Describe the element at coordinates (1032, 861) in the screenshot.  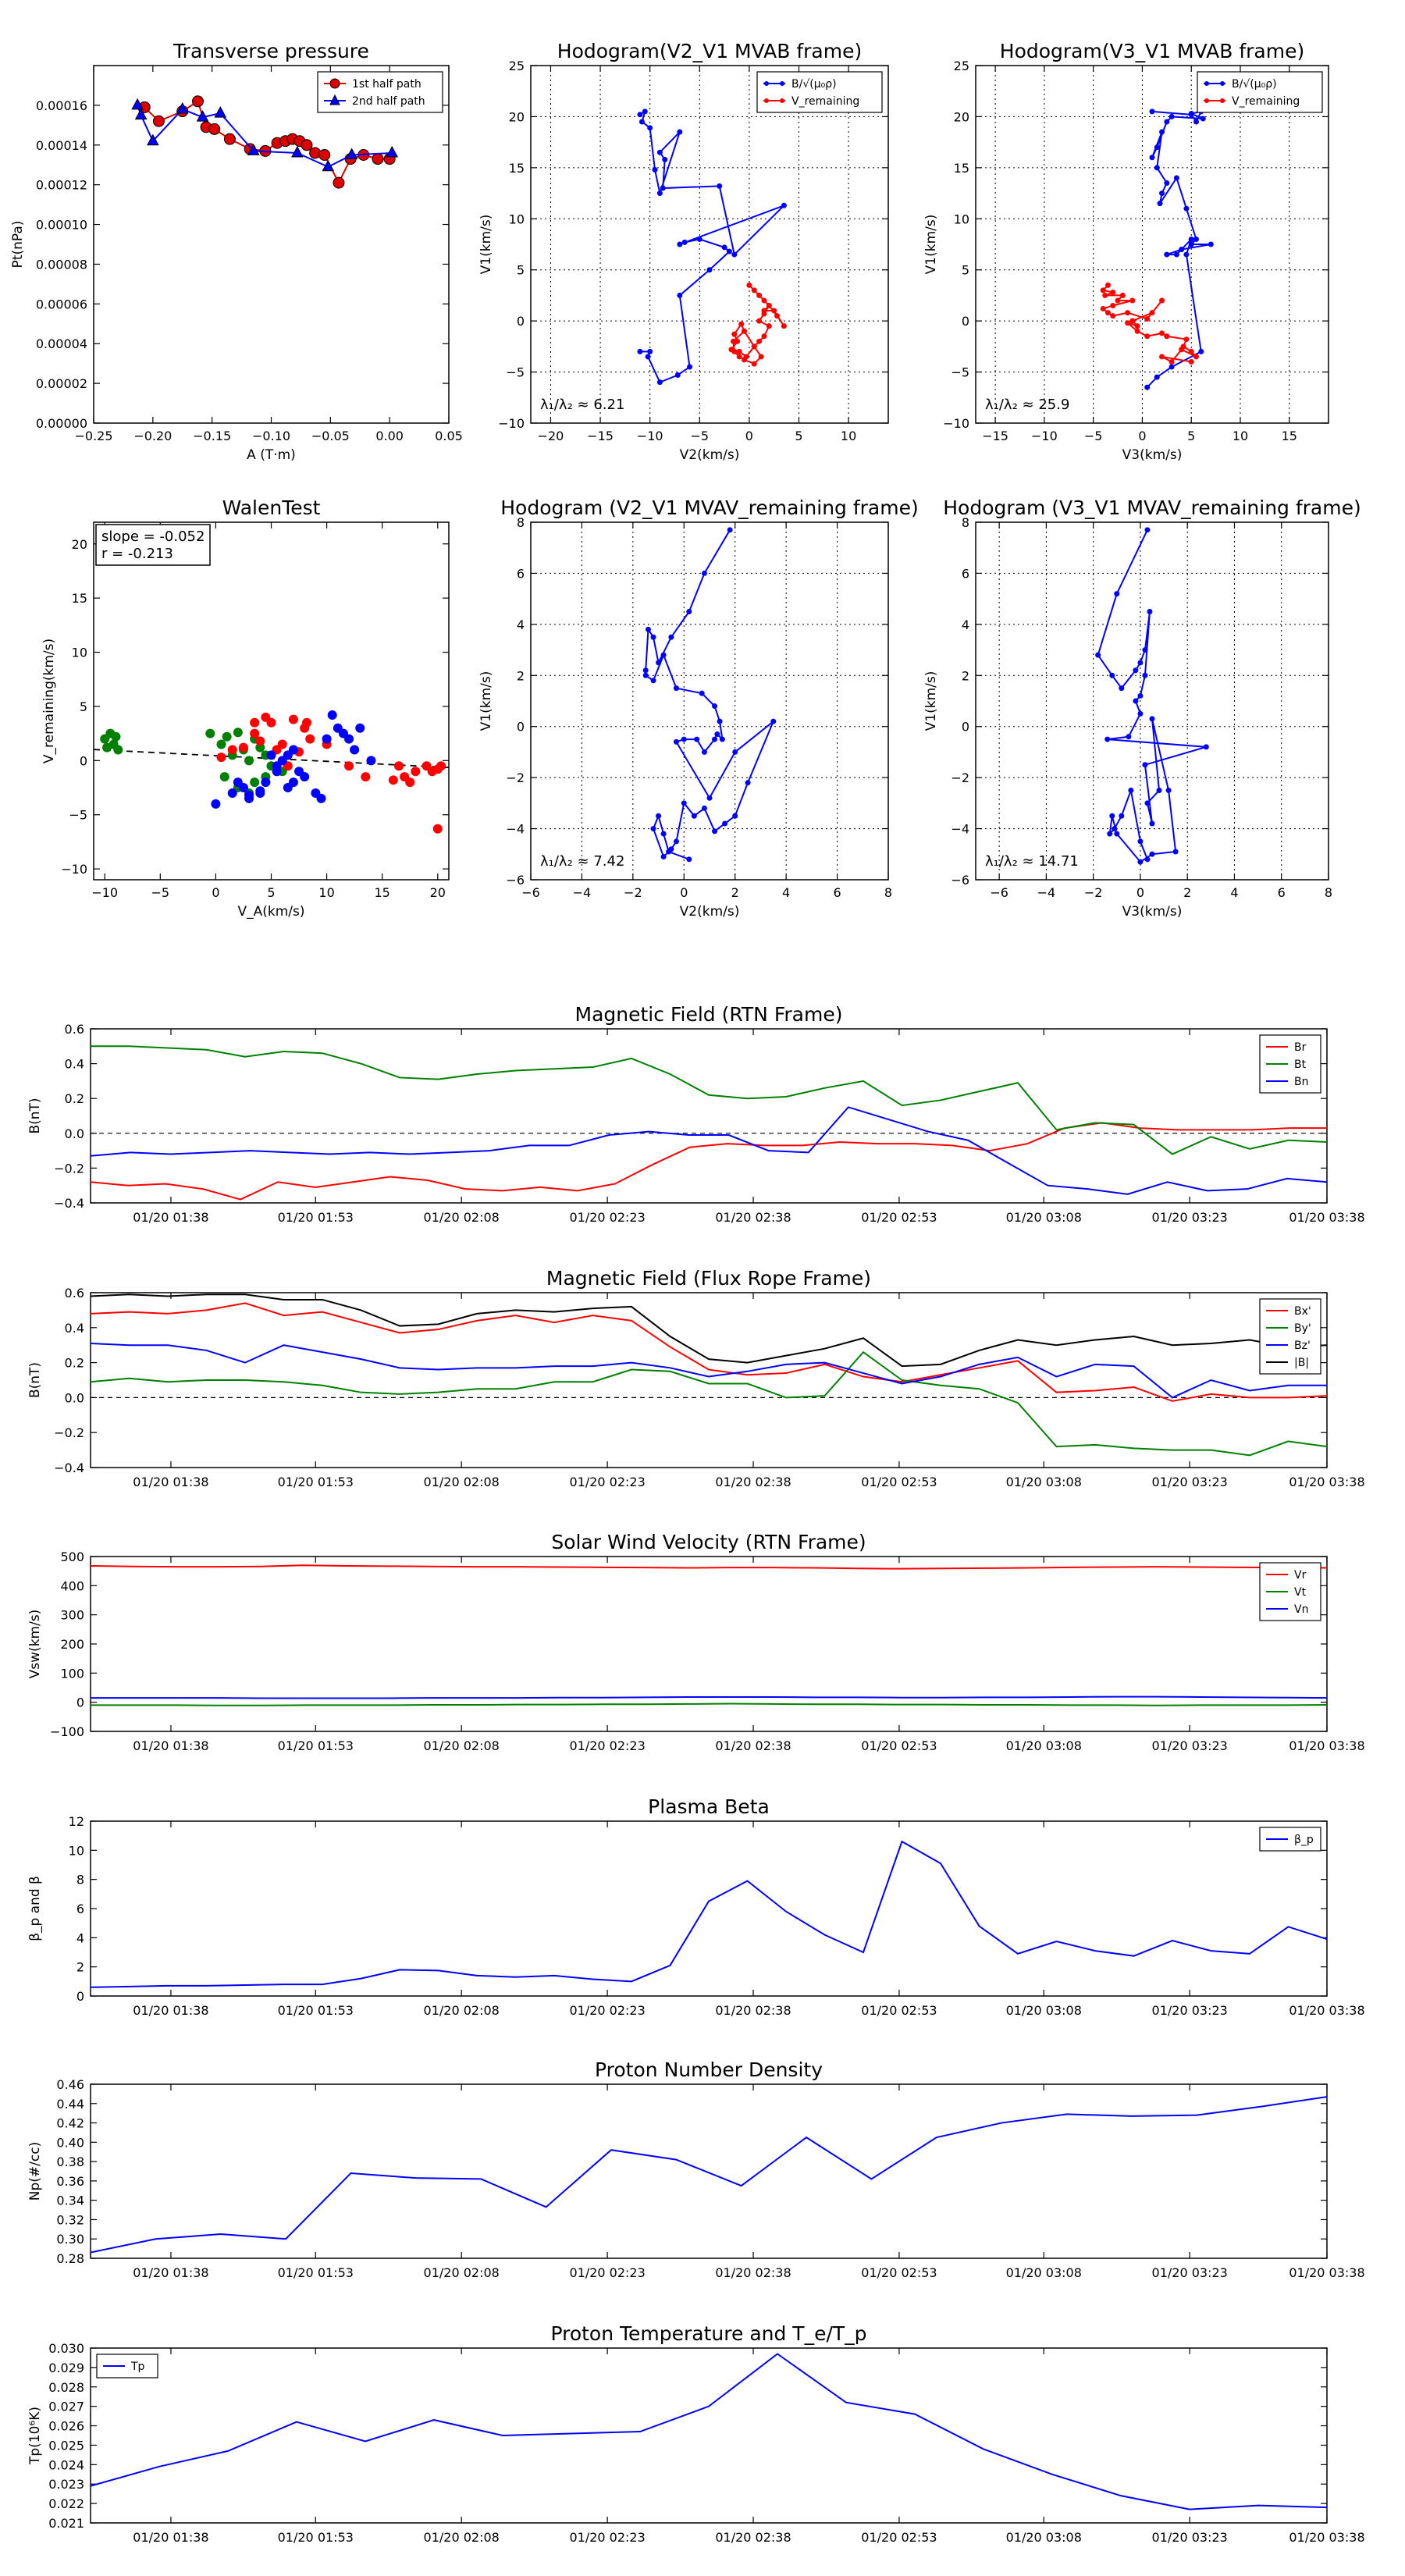
I see `eigenvalue-ratio-label: λ₁/λ₂ ≈ 14.71` at that location.